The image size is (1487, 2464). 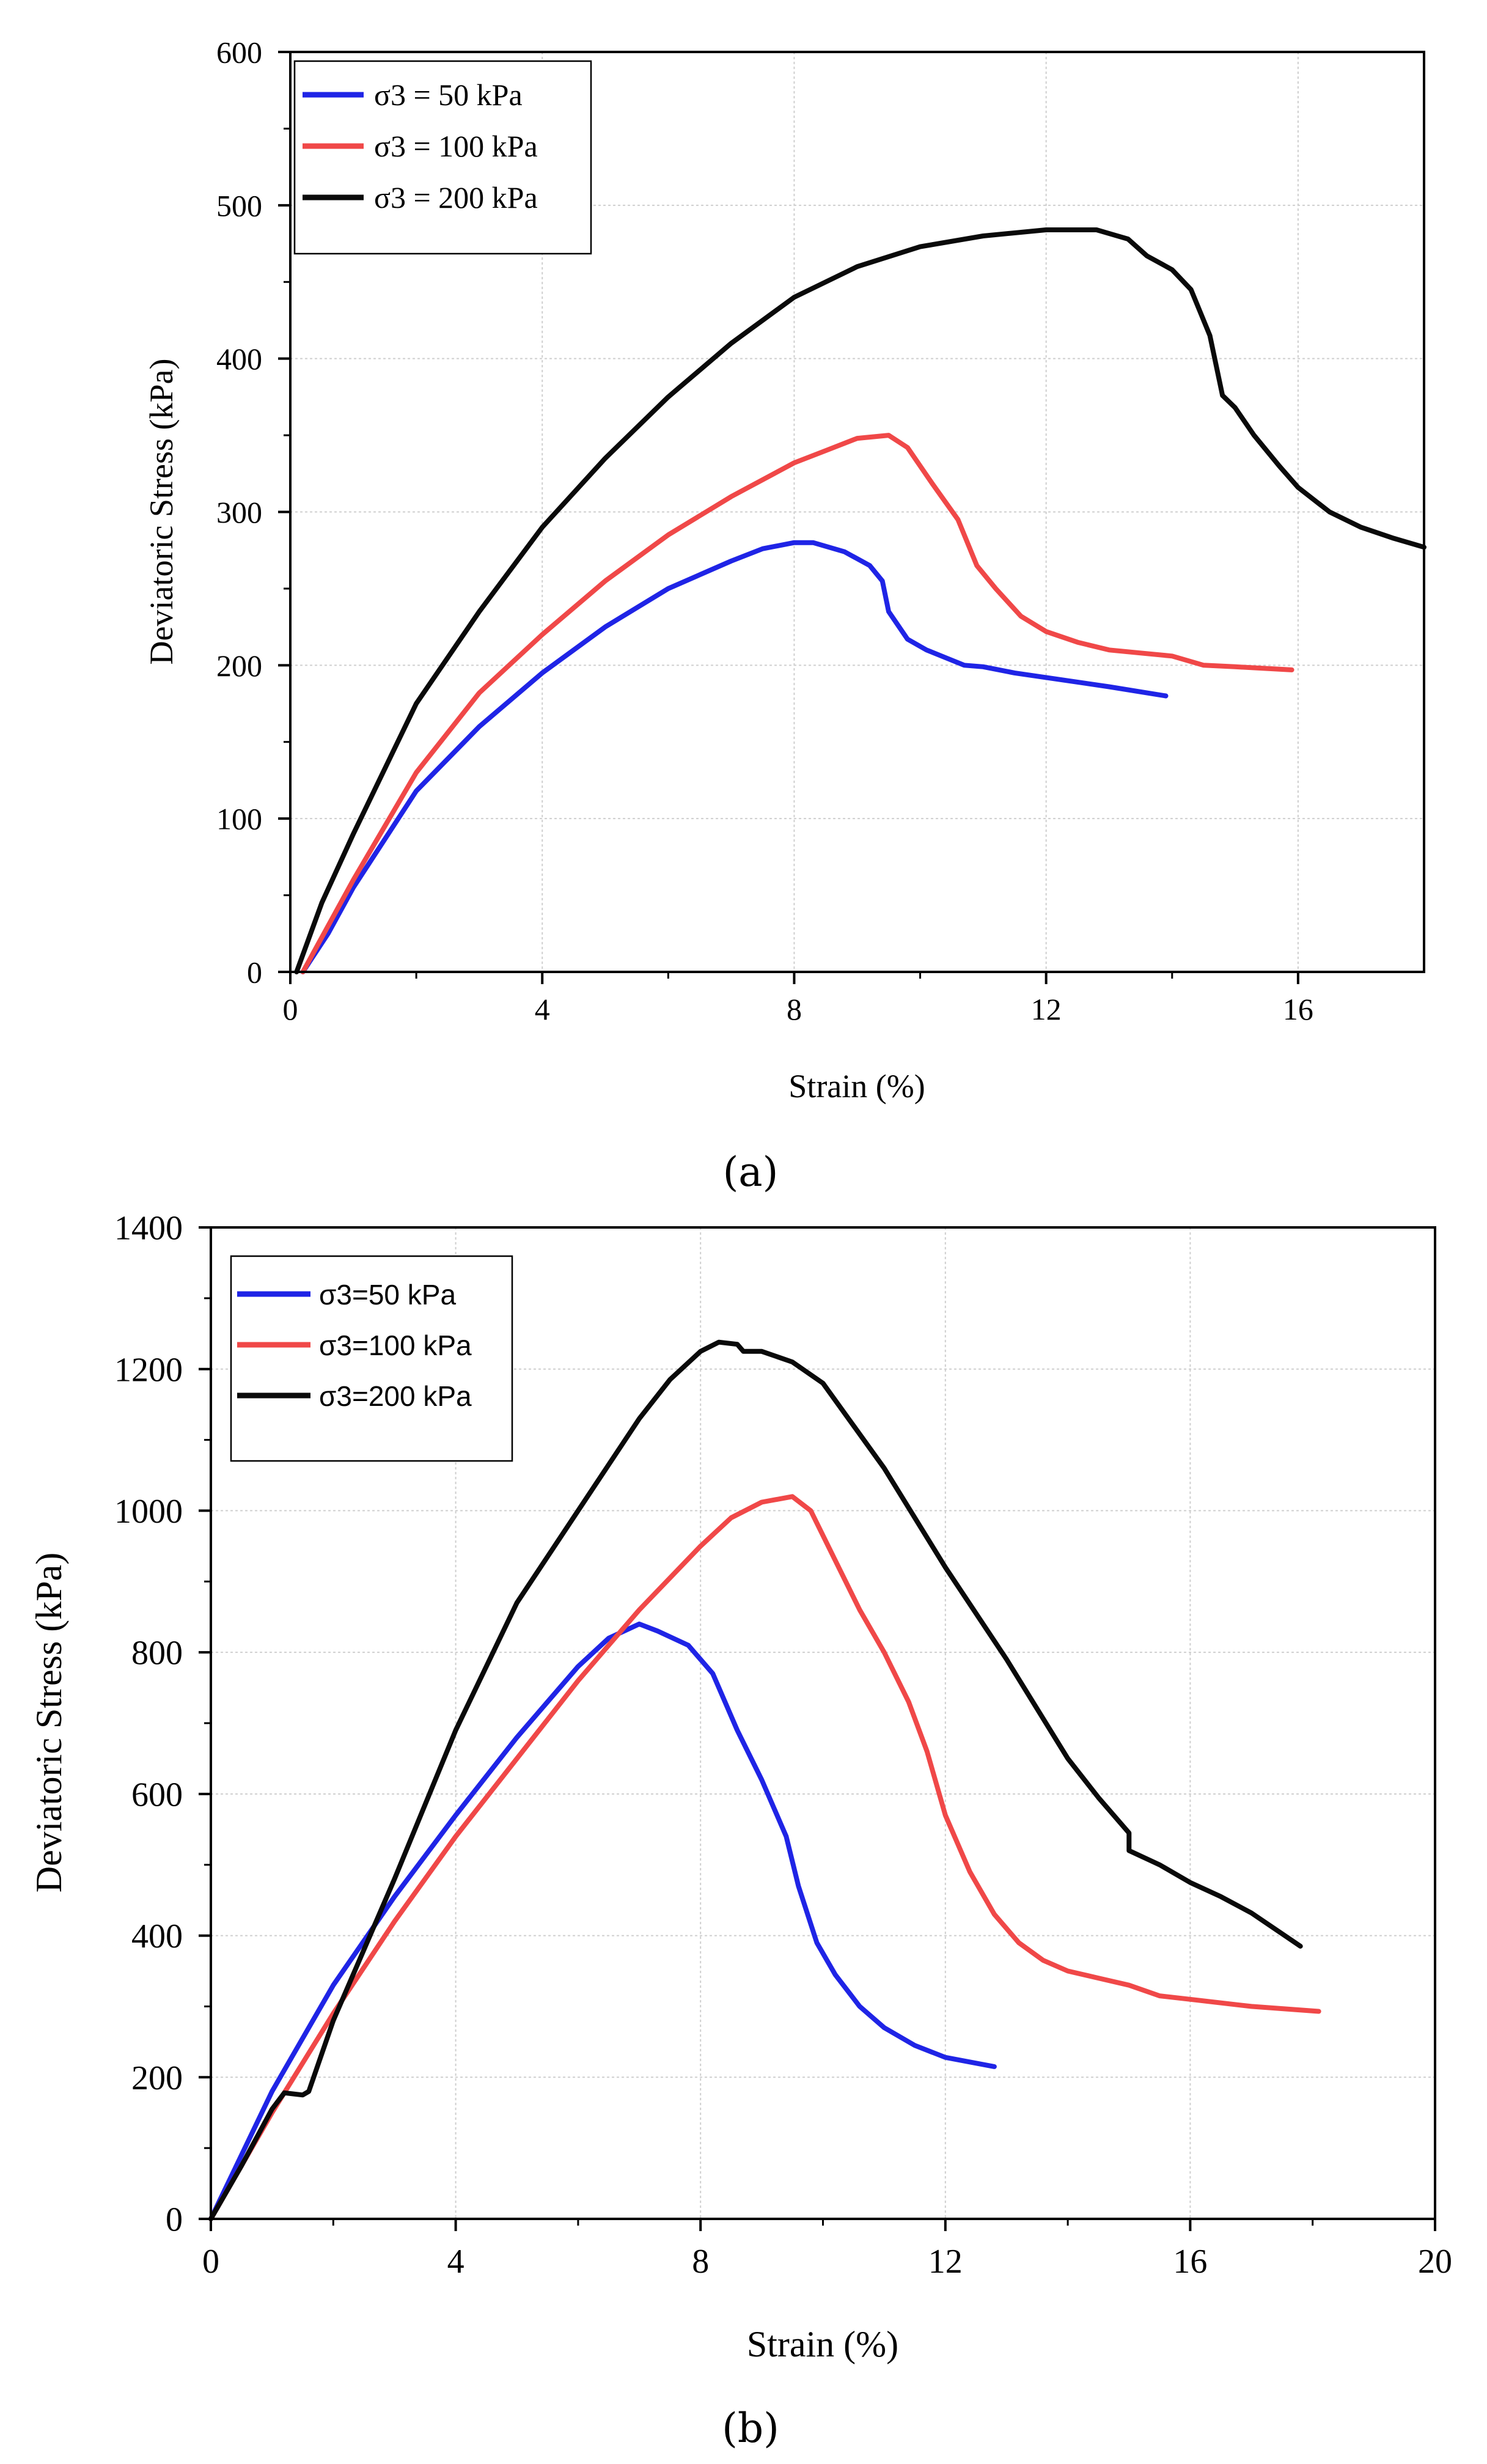 I want to click on chart-b-panel-label: (b), so click(x=751, y=2428).